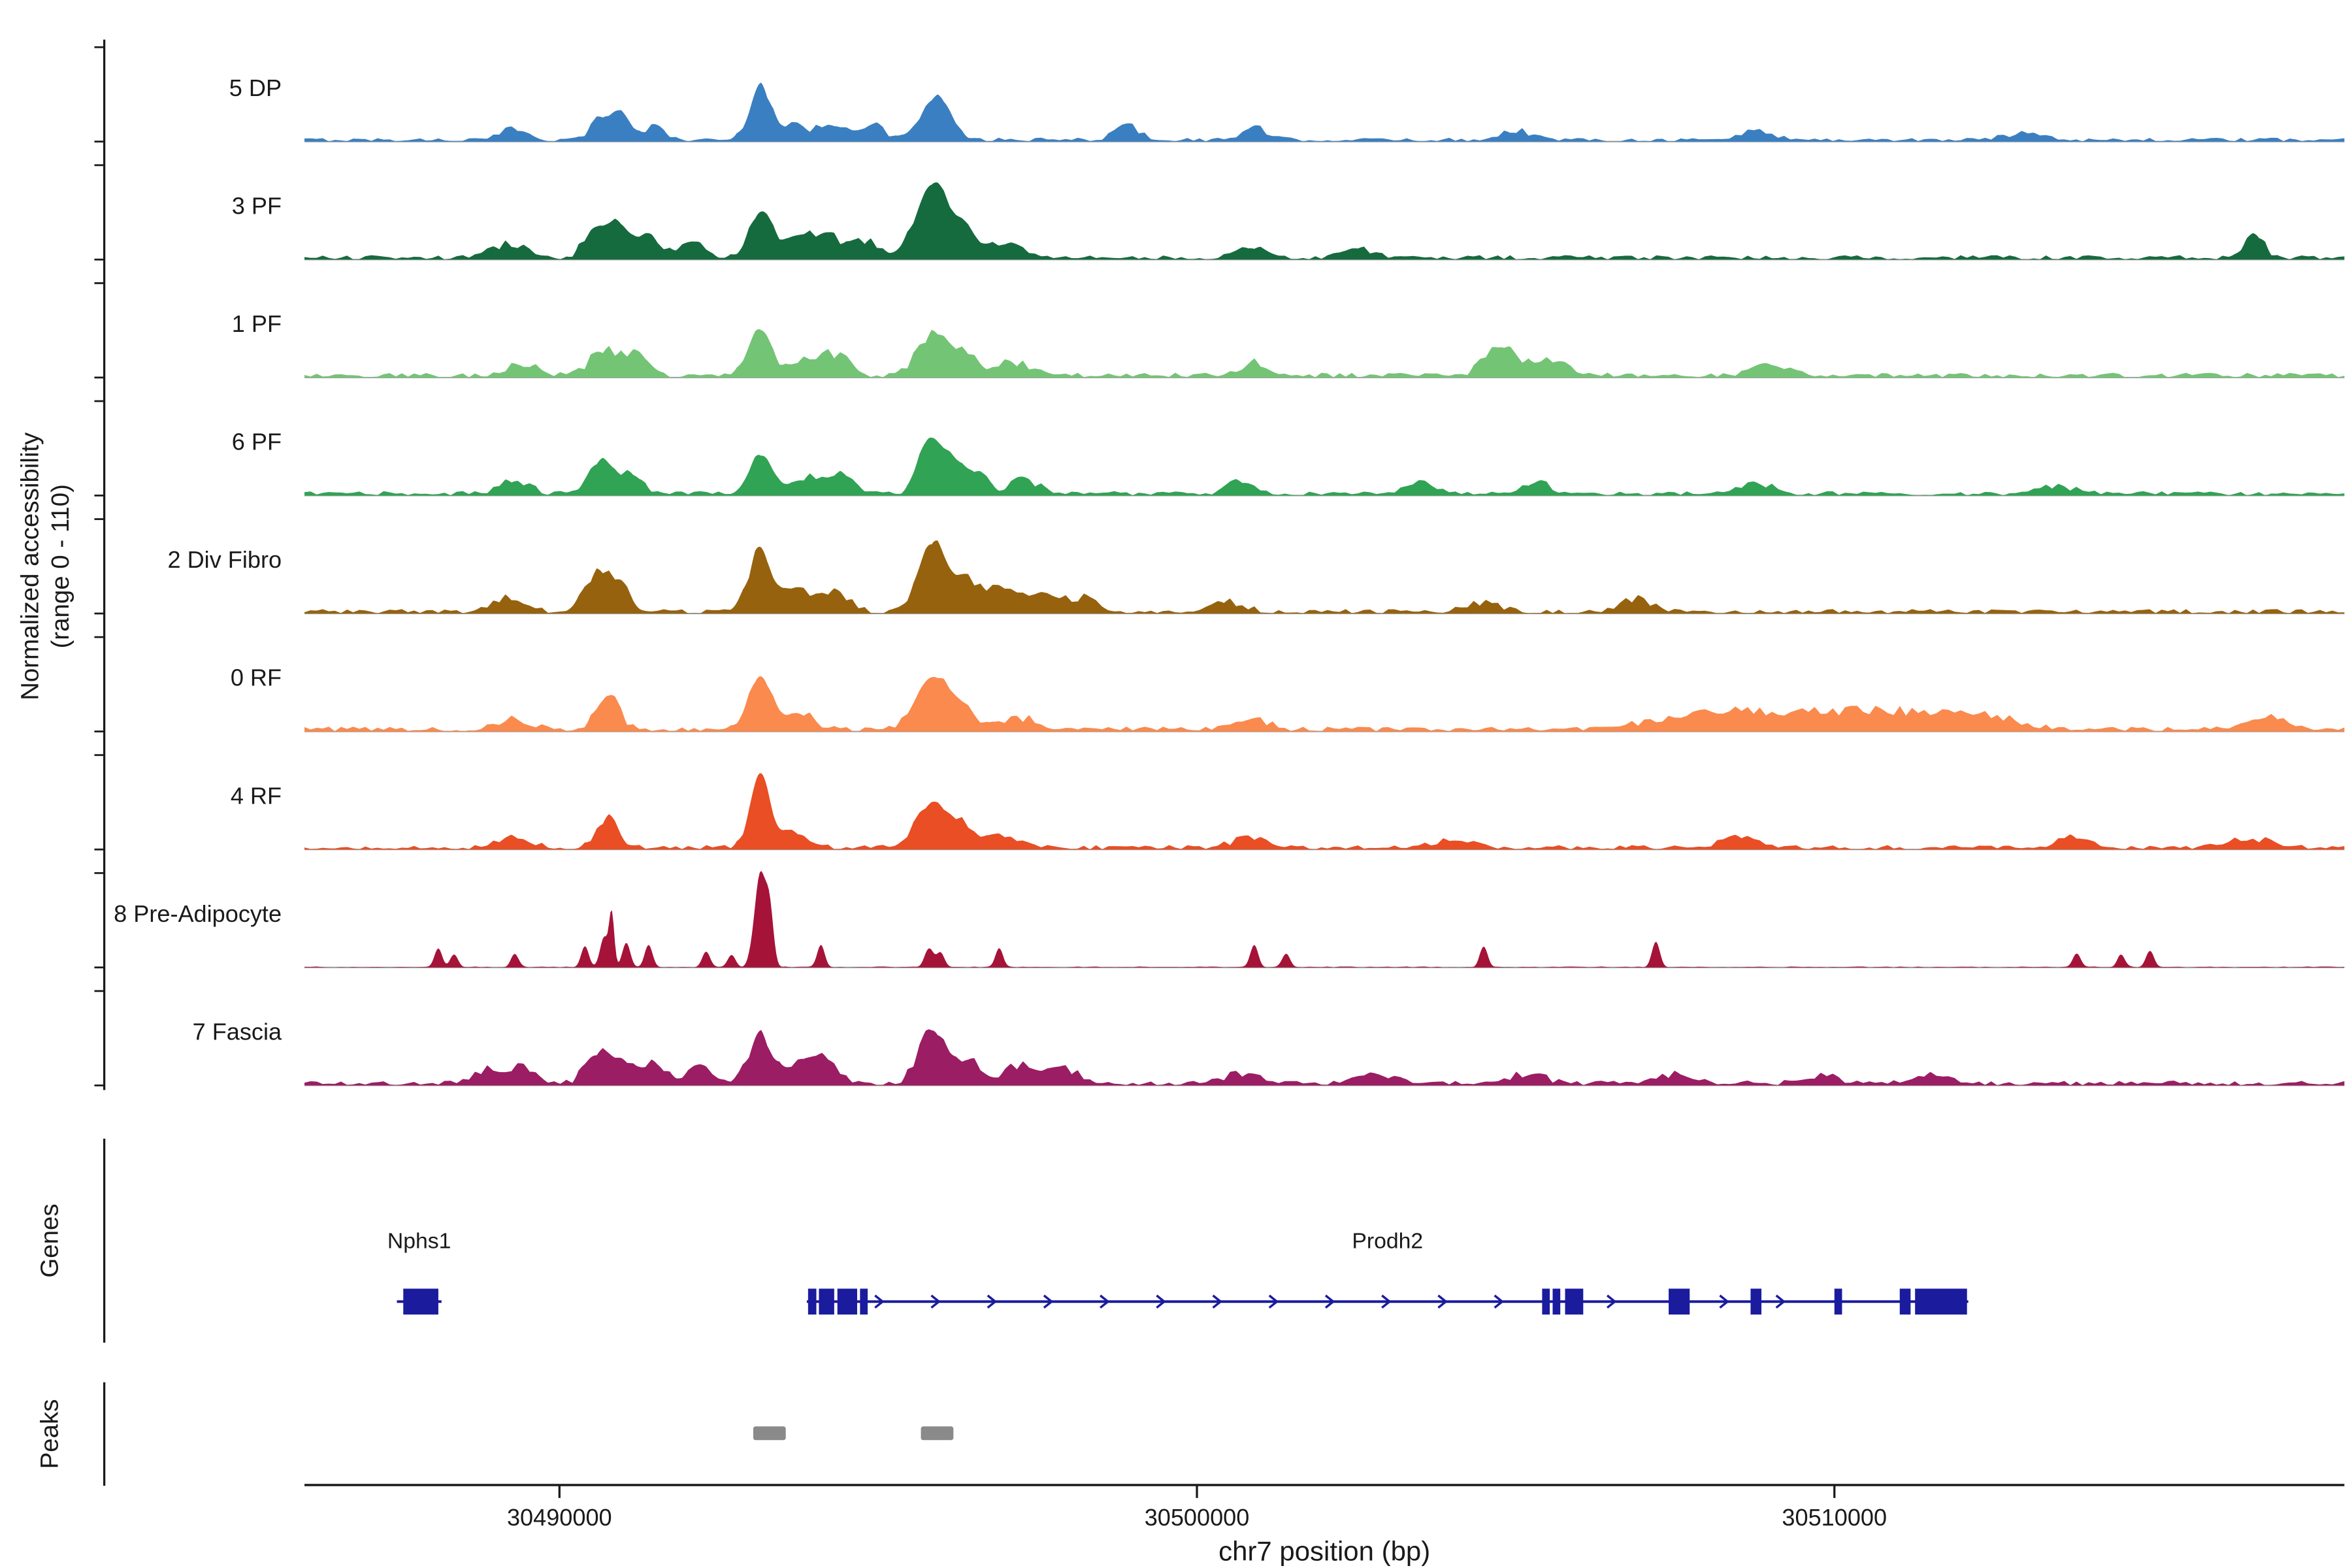 The width and height of the screenshot is (2352, 1568). What do you see at coordinates (1324, 919) in the screenshot?
I see `coverage-track-8-pre-adipocyte` at bounding box center [1324, 919].